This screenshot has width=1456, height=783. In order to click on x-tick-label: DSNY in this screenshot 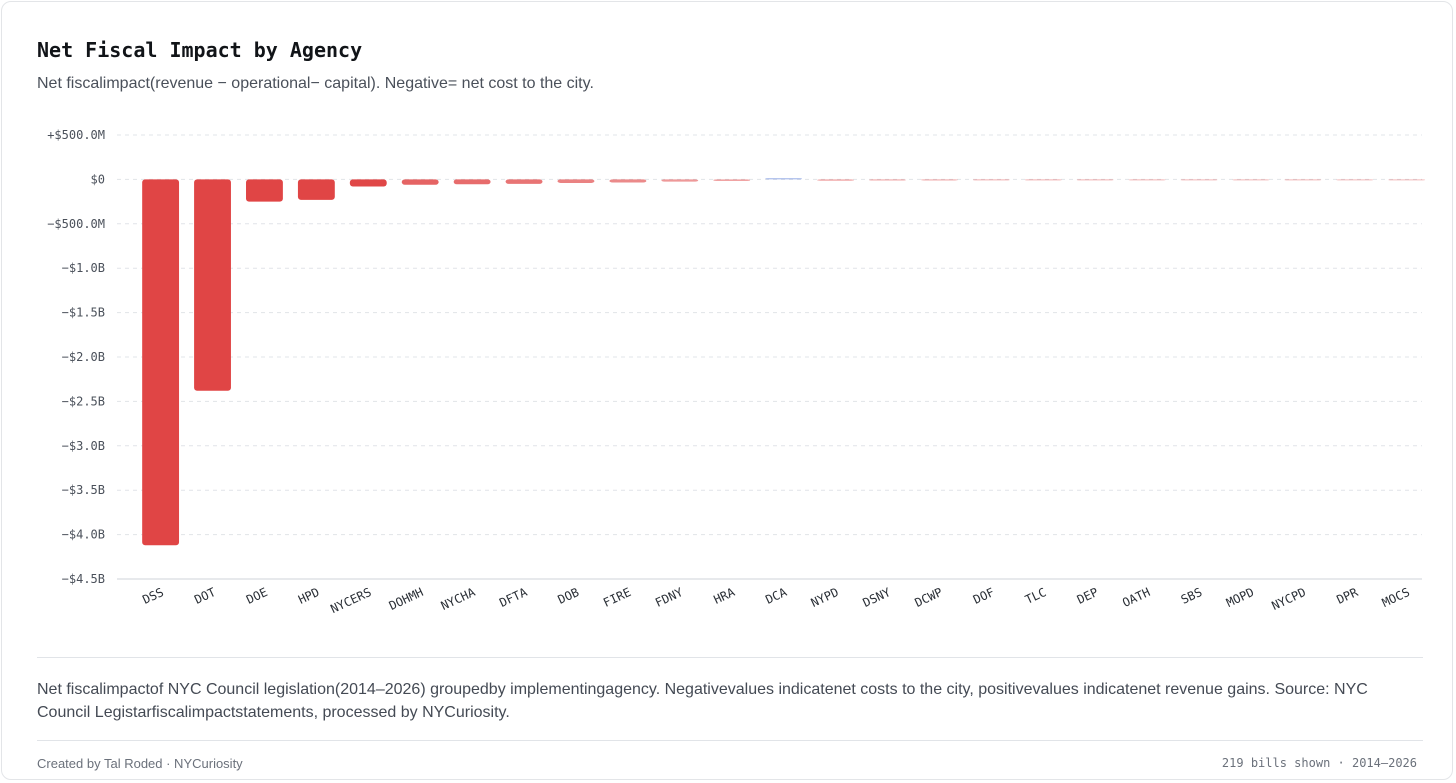, I will do `click(877, 597)`.